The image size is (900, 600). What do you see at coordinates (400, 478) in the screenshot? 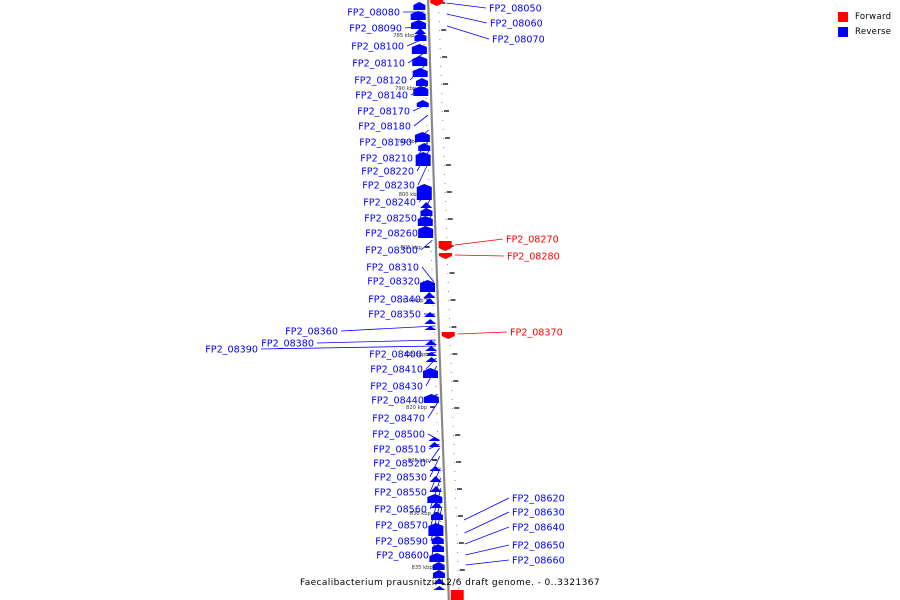
I see `reverse-gene-label: FP2_08530` at bounding box center [400, 478].